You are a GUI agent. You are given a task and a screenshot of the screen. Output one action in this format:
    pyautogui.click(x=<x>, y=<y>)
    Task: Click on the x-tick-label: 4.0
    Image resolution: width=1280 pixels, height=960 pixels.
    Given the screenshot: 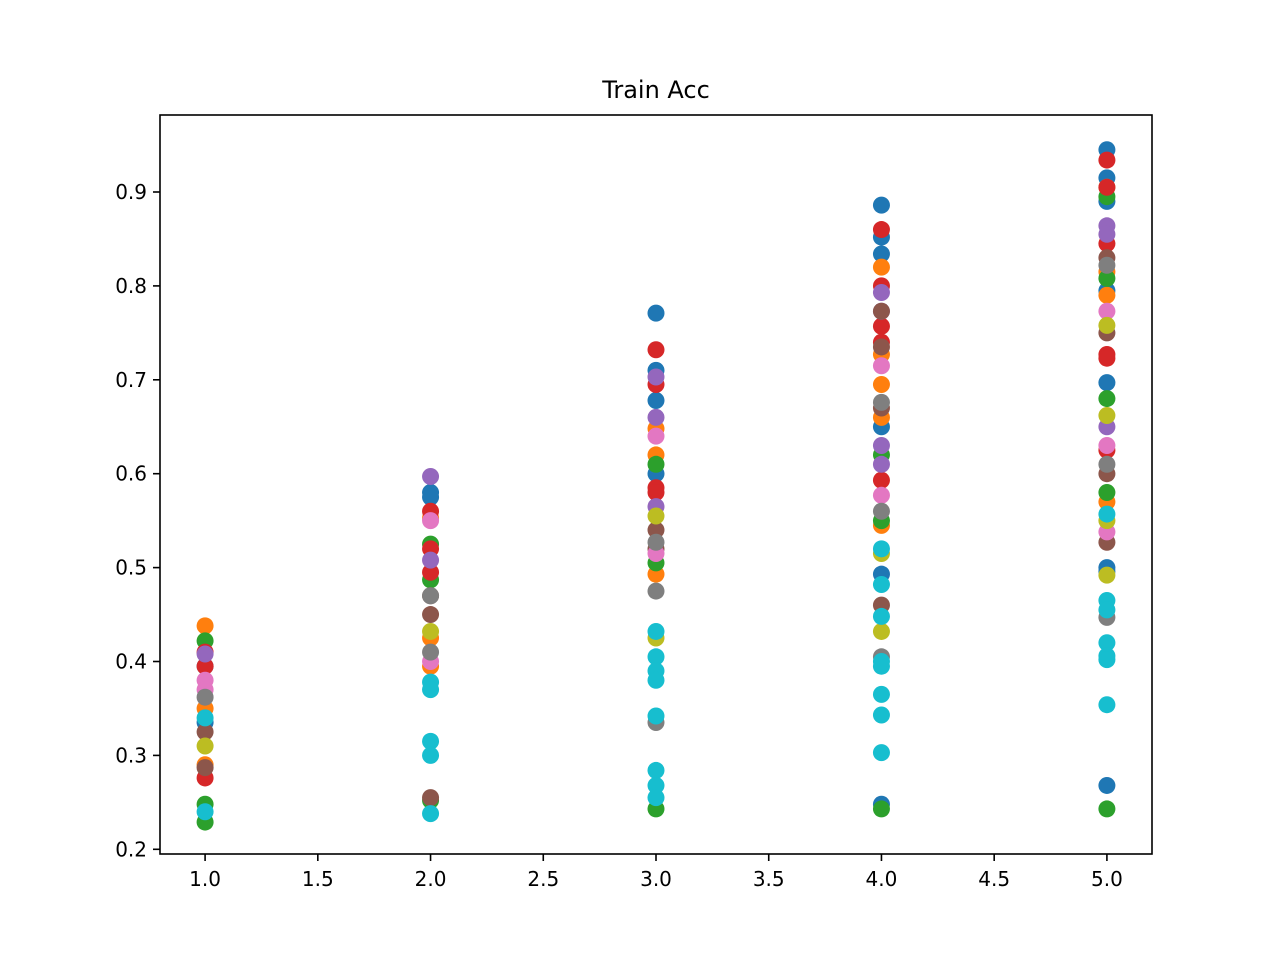 What is the action you would take?
    pyautogui.click(x=882, y=879)
    